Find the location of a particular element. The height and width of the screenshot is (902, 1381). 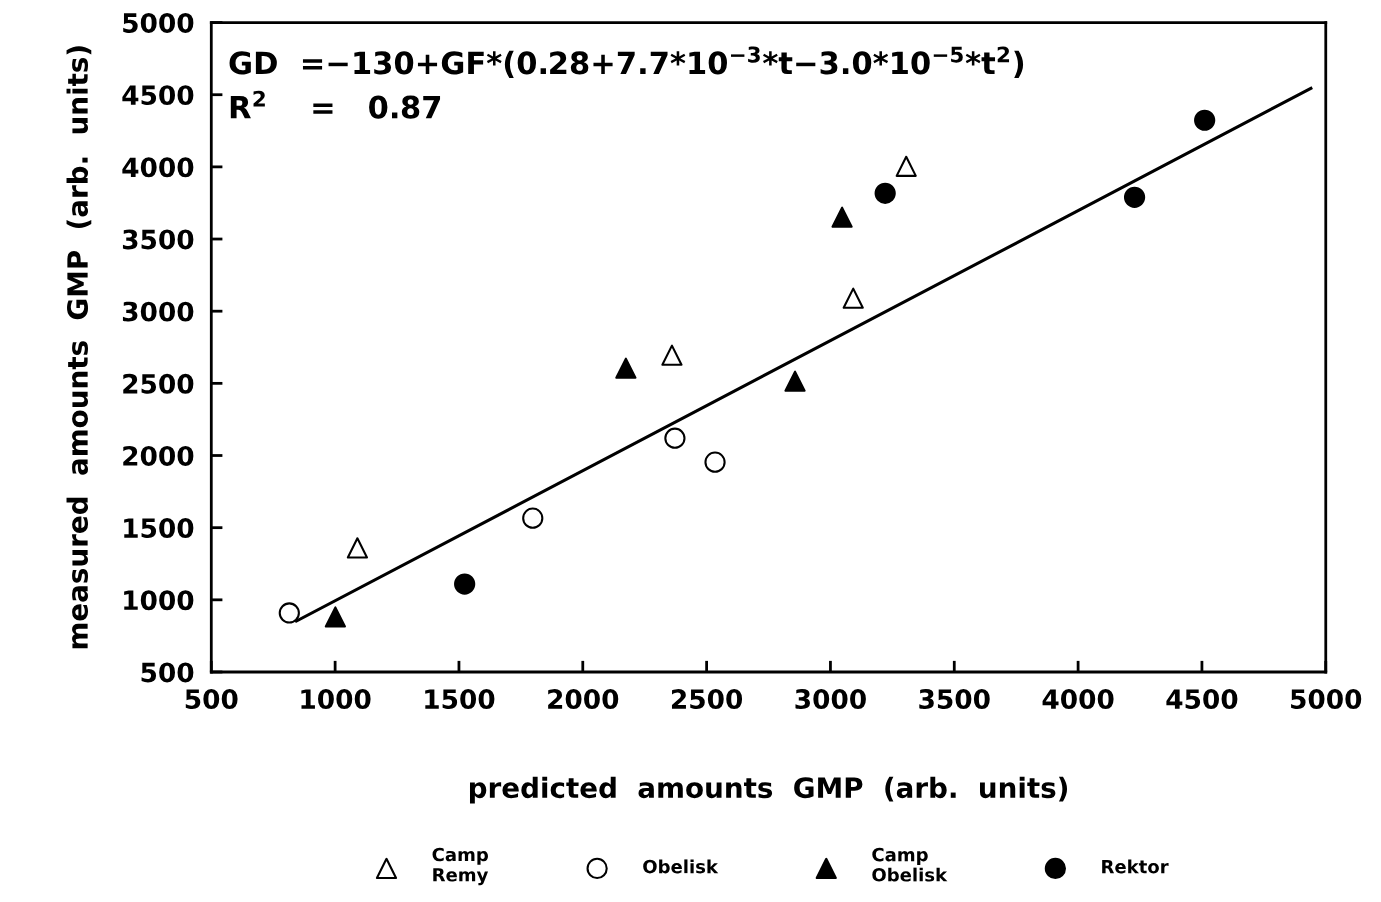

legend-label: Rektor is located at coordinates (1135, 866).